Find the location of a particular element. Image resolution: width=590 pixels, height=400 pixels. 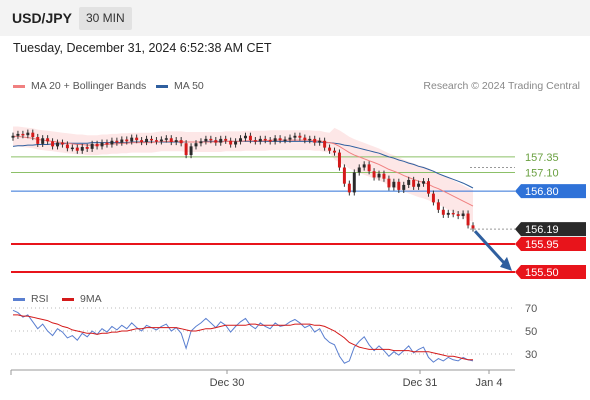

legend-ma50: MA 50 is located at coordinates (180, 86).